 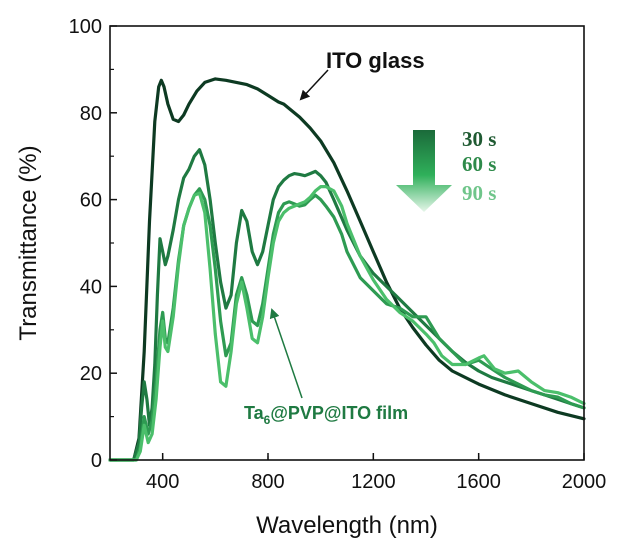 What do you see at coordinates (373, 482) in the screenshot?
I see `x-tick-label: 1200` at bounding box center [373, 482].